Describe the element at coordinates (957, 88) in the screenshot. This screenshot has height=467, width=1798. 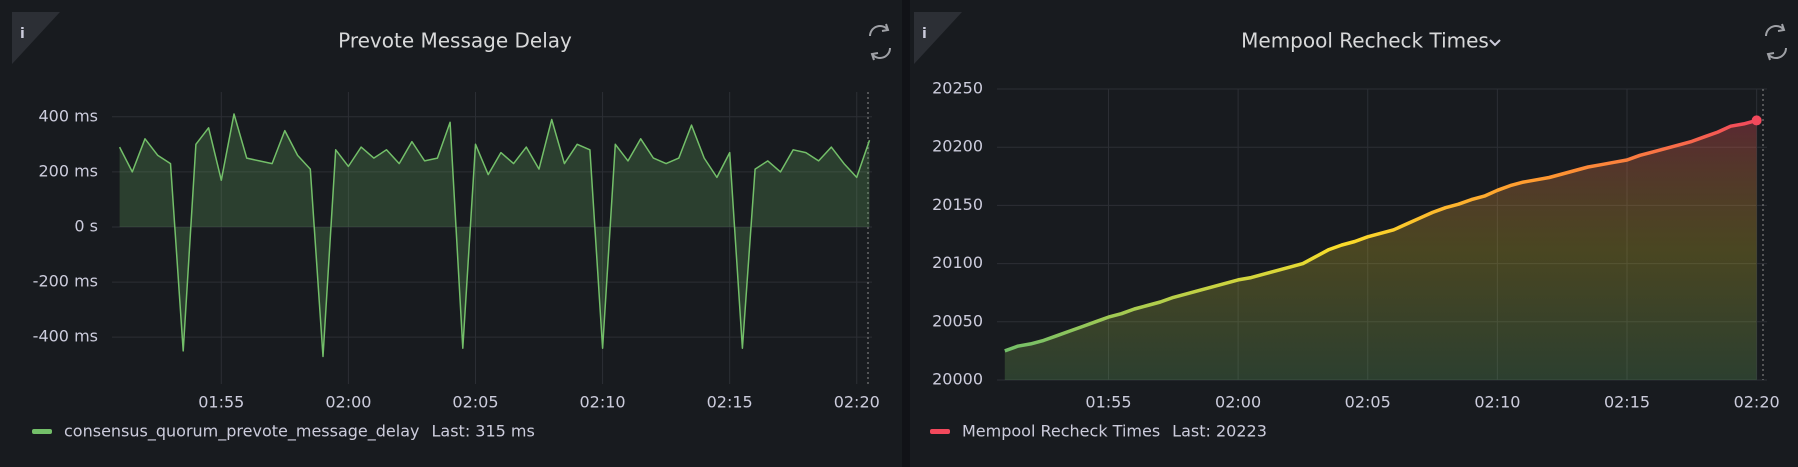
I see `y-tick-label: 20250` at that location.